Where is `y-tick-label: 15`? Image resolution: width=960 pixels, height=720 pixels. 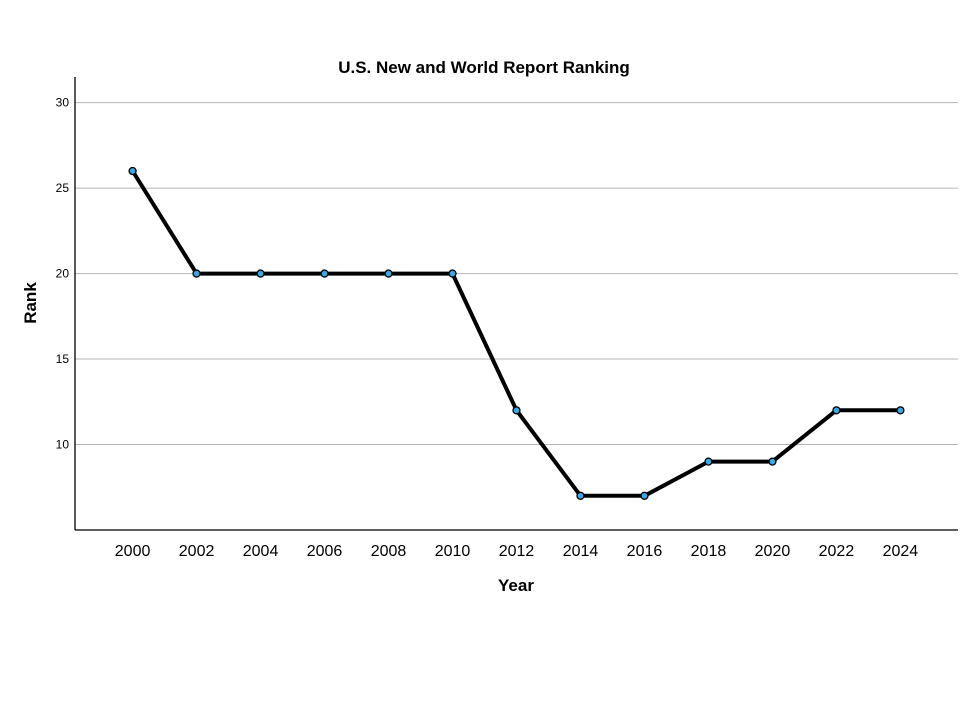
y-tick-label: 15 is located at coordinates (63, 359).